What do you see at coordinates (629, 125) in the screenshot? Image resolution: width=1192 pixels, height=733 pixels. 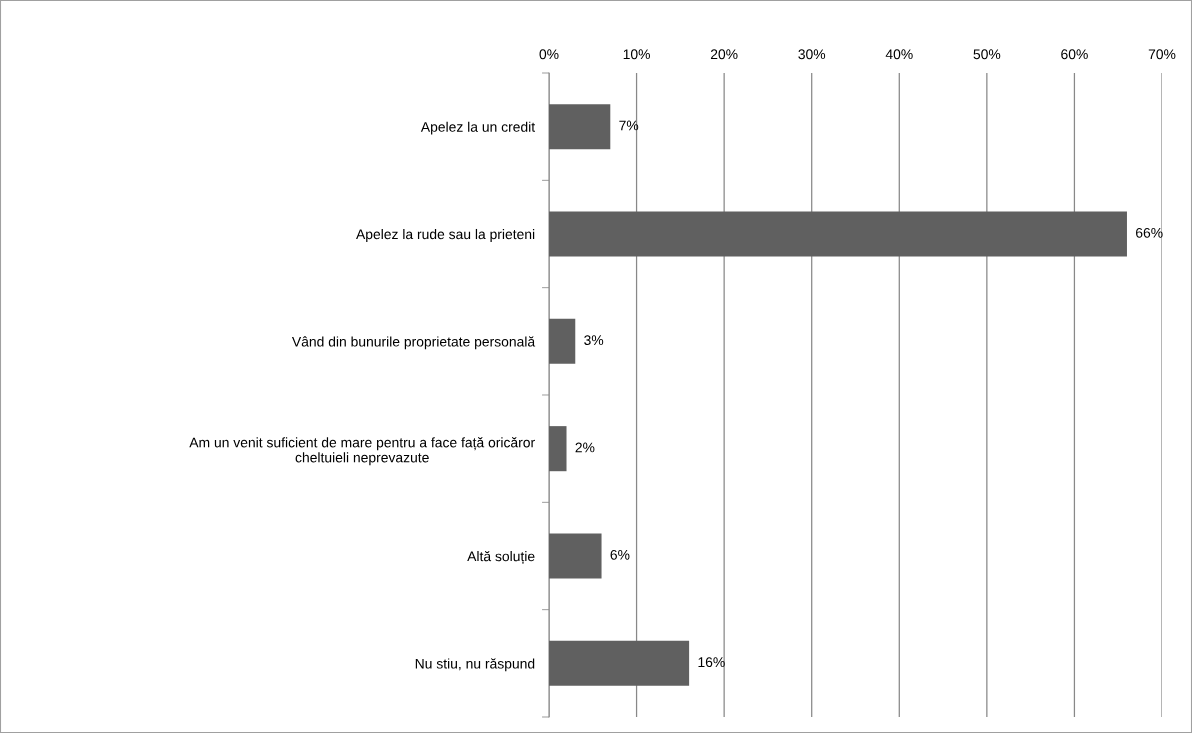 I see `data-label: 7%` at bounding box center [629, 125].